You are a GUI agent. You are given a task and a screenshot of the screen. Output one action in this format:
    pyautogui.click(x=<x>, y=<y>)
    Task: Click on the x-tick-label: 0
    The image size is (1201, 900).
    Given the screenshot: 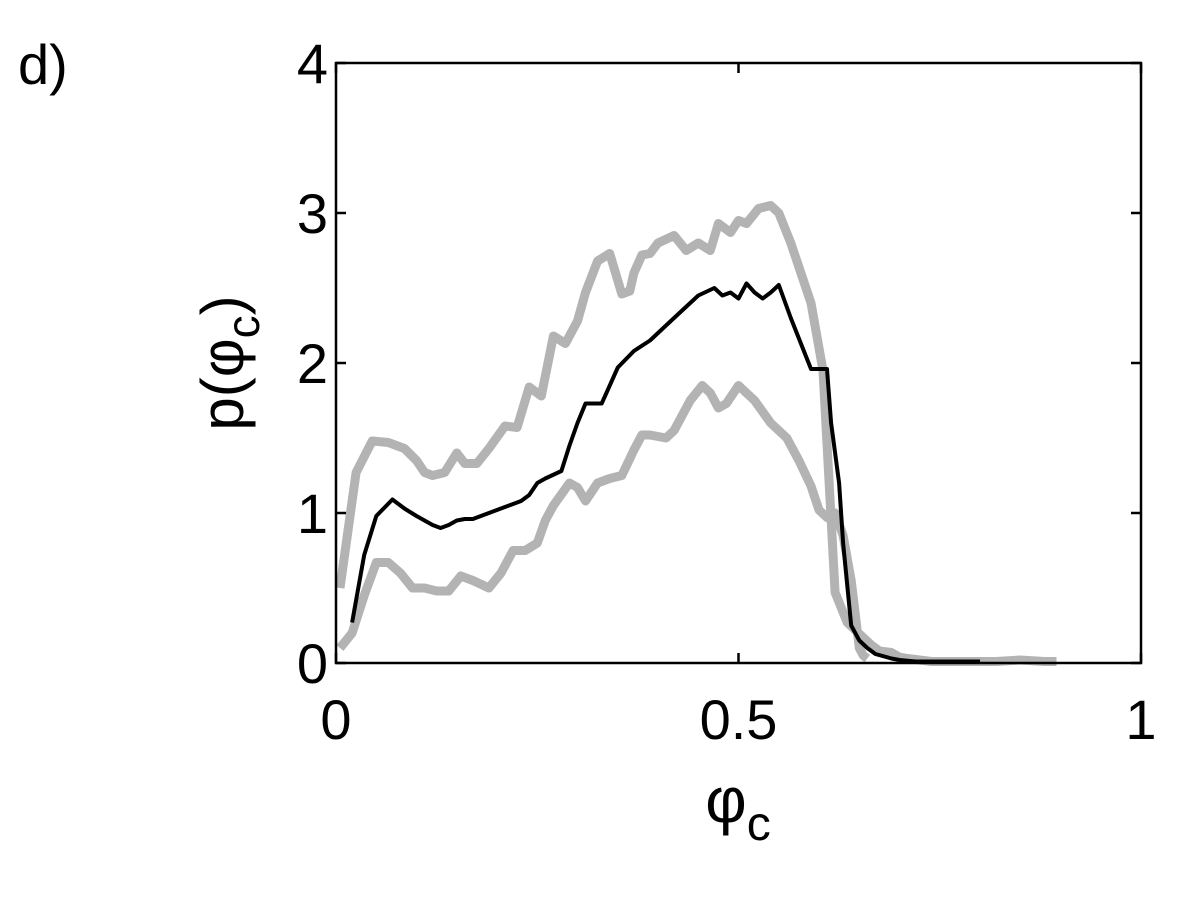 What is the action you would take?
    pyautogui.click(x=335, y=719)
    